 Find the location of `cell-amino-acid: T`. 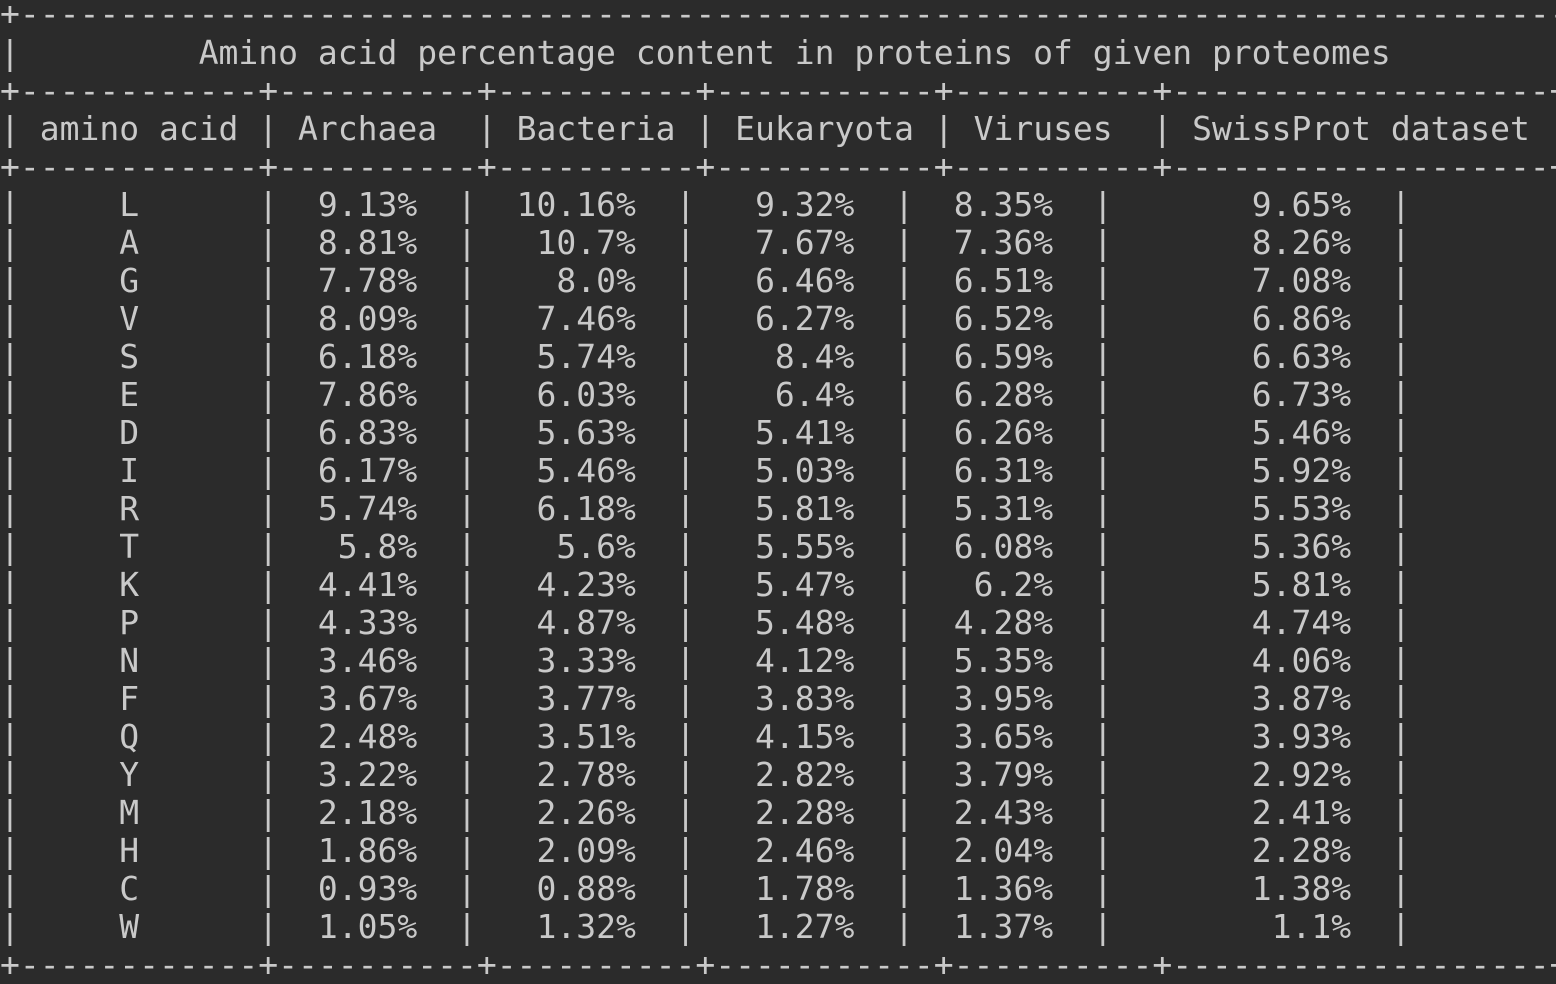

cell-amino-acid: T is located at coordinates (129, 546).